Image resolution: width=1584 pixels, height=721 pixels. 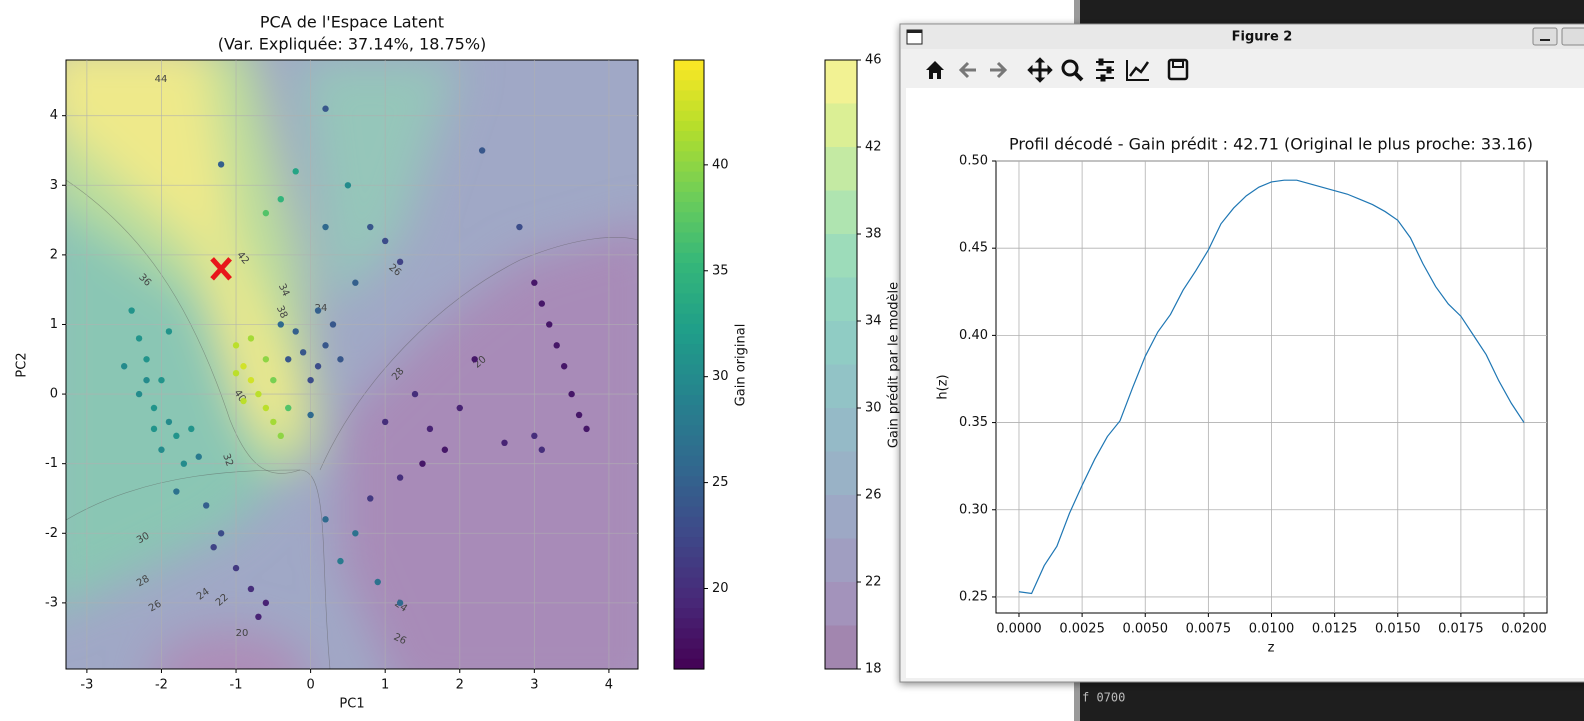 What do you see at coordinates (1040, 70) in the screenshot?
I see `pan-button` at bounding box center [1040, 70].